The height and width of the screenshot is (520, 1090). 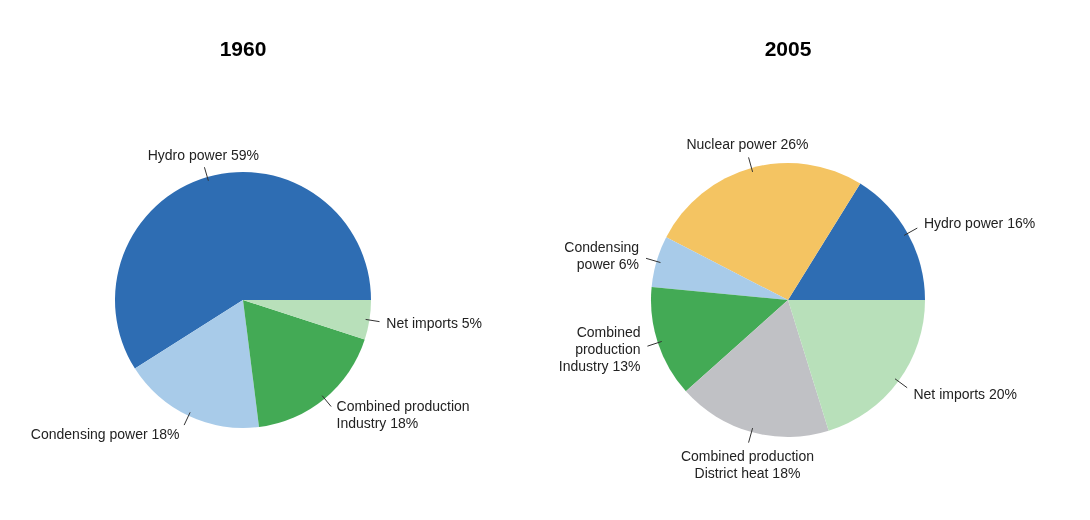 What do you see at coordinates (105, 433) in the screenshot?
I see `slice-label: Condensing power 18%` at bounding box center [105, 433].